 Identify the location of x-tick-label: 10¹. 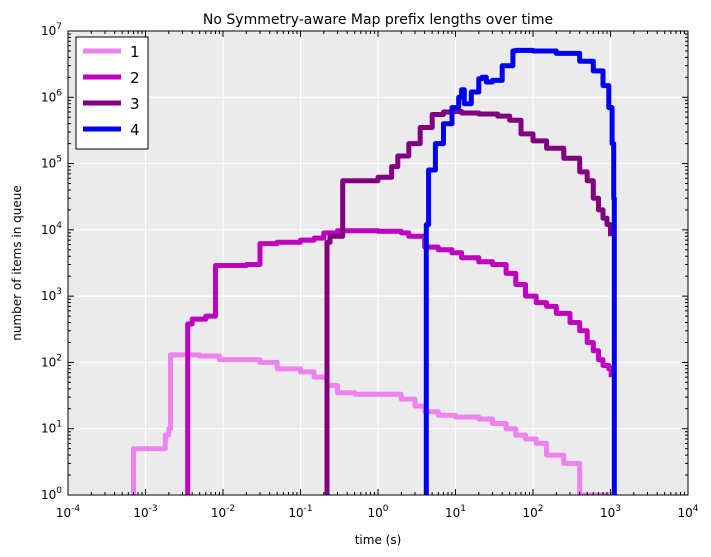
(455, 512).